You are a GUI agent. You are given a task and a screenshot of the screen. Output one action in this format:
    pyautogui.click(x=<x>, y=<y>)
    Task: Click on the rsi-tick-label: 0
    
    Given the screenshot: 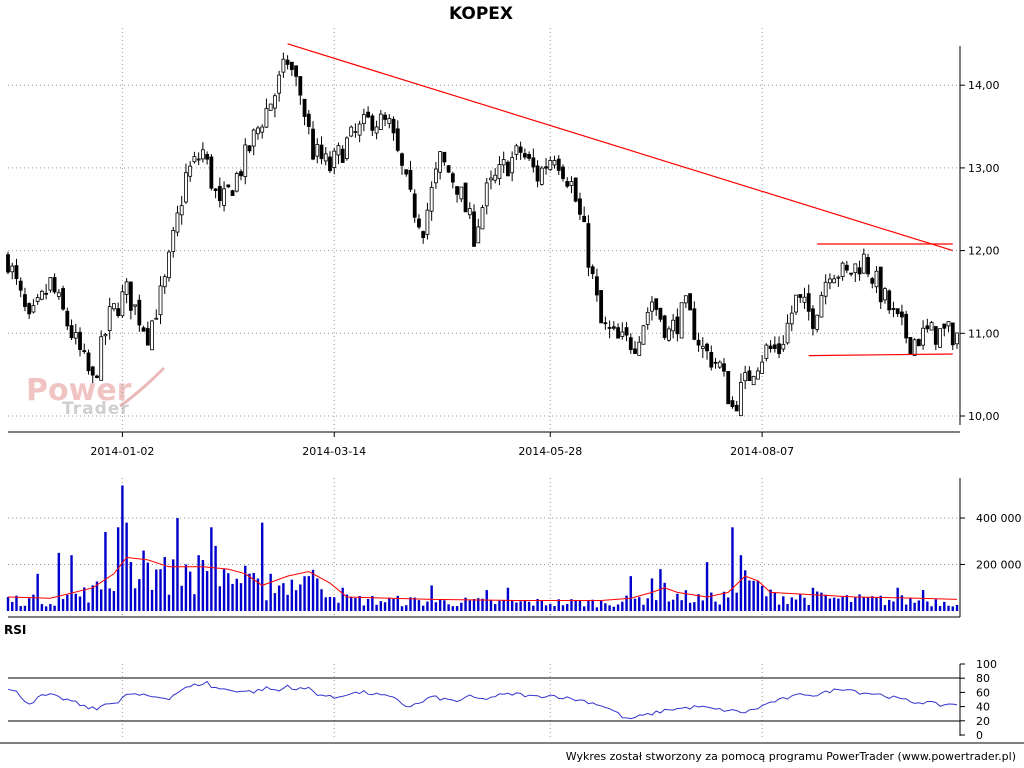 What is the action you would take?
    pyautogui.click(x=979, y=735)
    